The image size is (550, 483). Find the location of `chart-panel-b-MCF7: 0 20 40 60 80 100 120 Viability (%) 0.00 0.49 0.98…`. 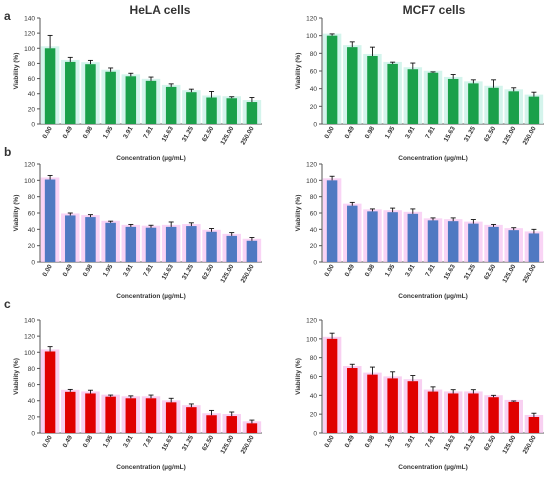

chart-panel-b-MCF7: 0 20 40 60 80 100 120 Viability (%) 0.00 0.49 0.98… is located at coordinates (419, 231).